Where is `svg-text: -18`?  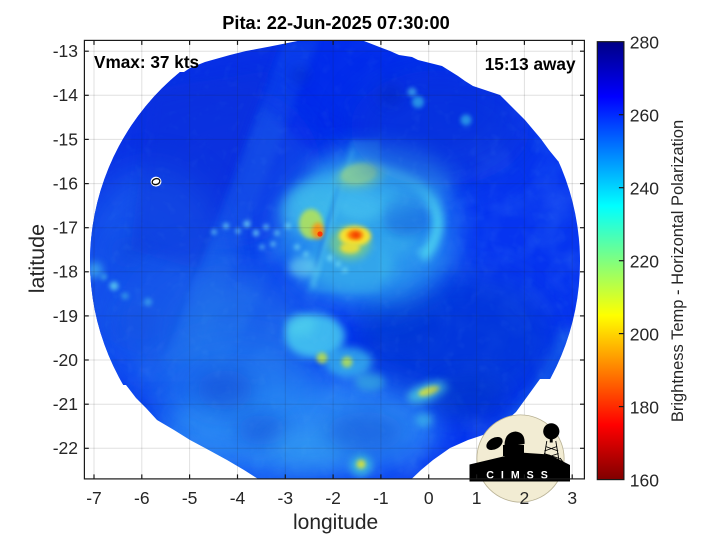
svg-text: -18 is located at coordinates (65, 272).